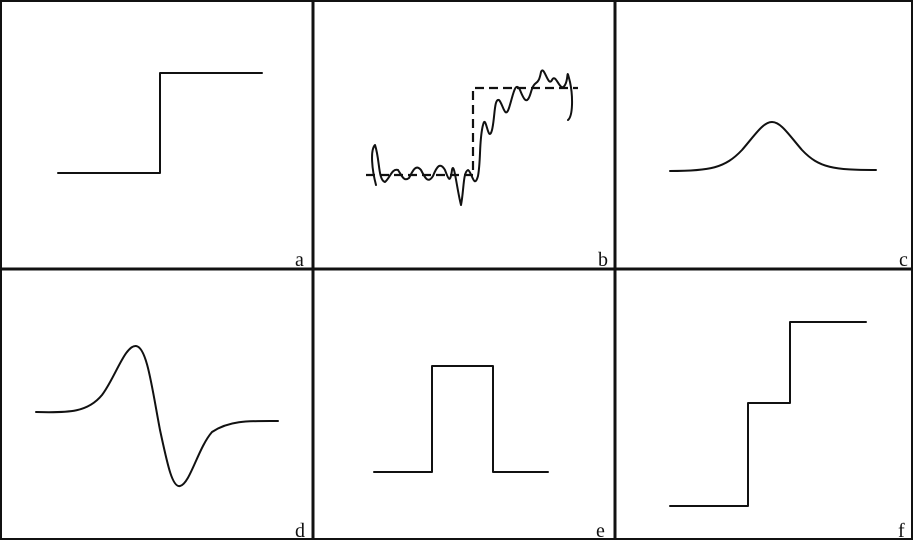  What do you see at coordinates (157, 416) in the screenshot?
I see `gaussian-derivative-curve` at bounding box center [157, 416].